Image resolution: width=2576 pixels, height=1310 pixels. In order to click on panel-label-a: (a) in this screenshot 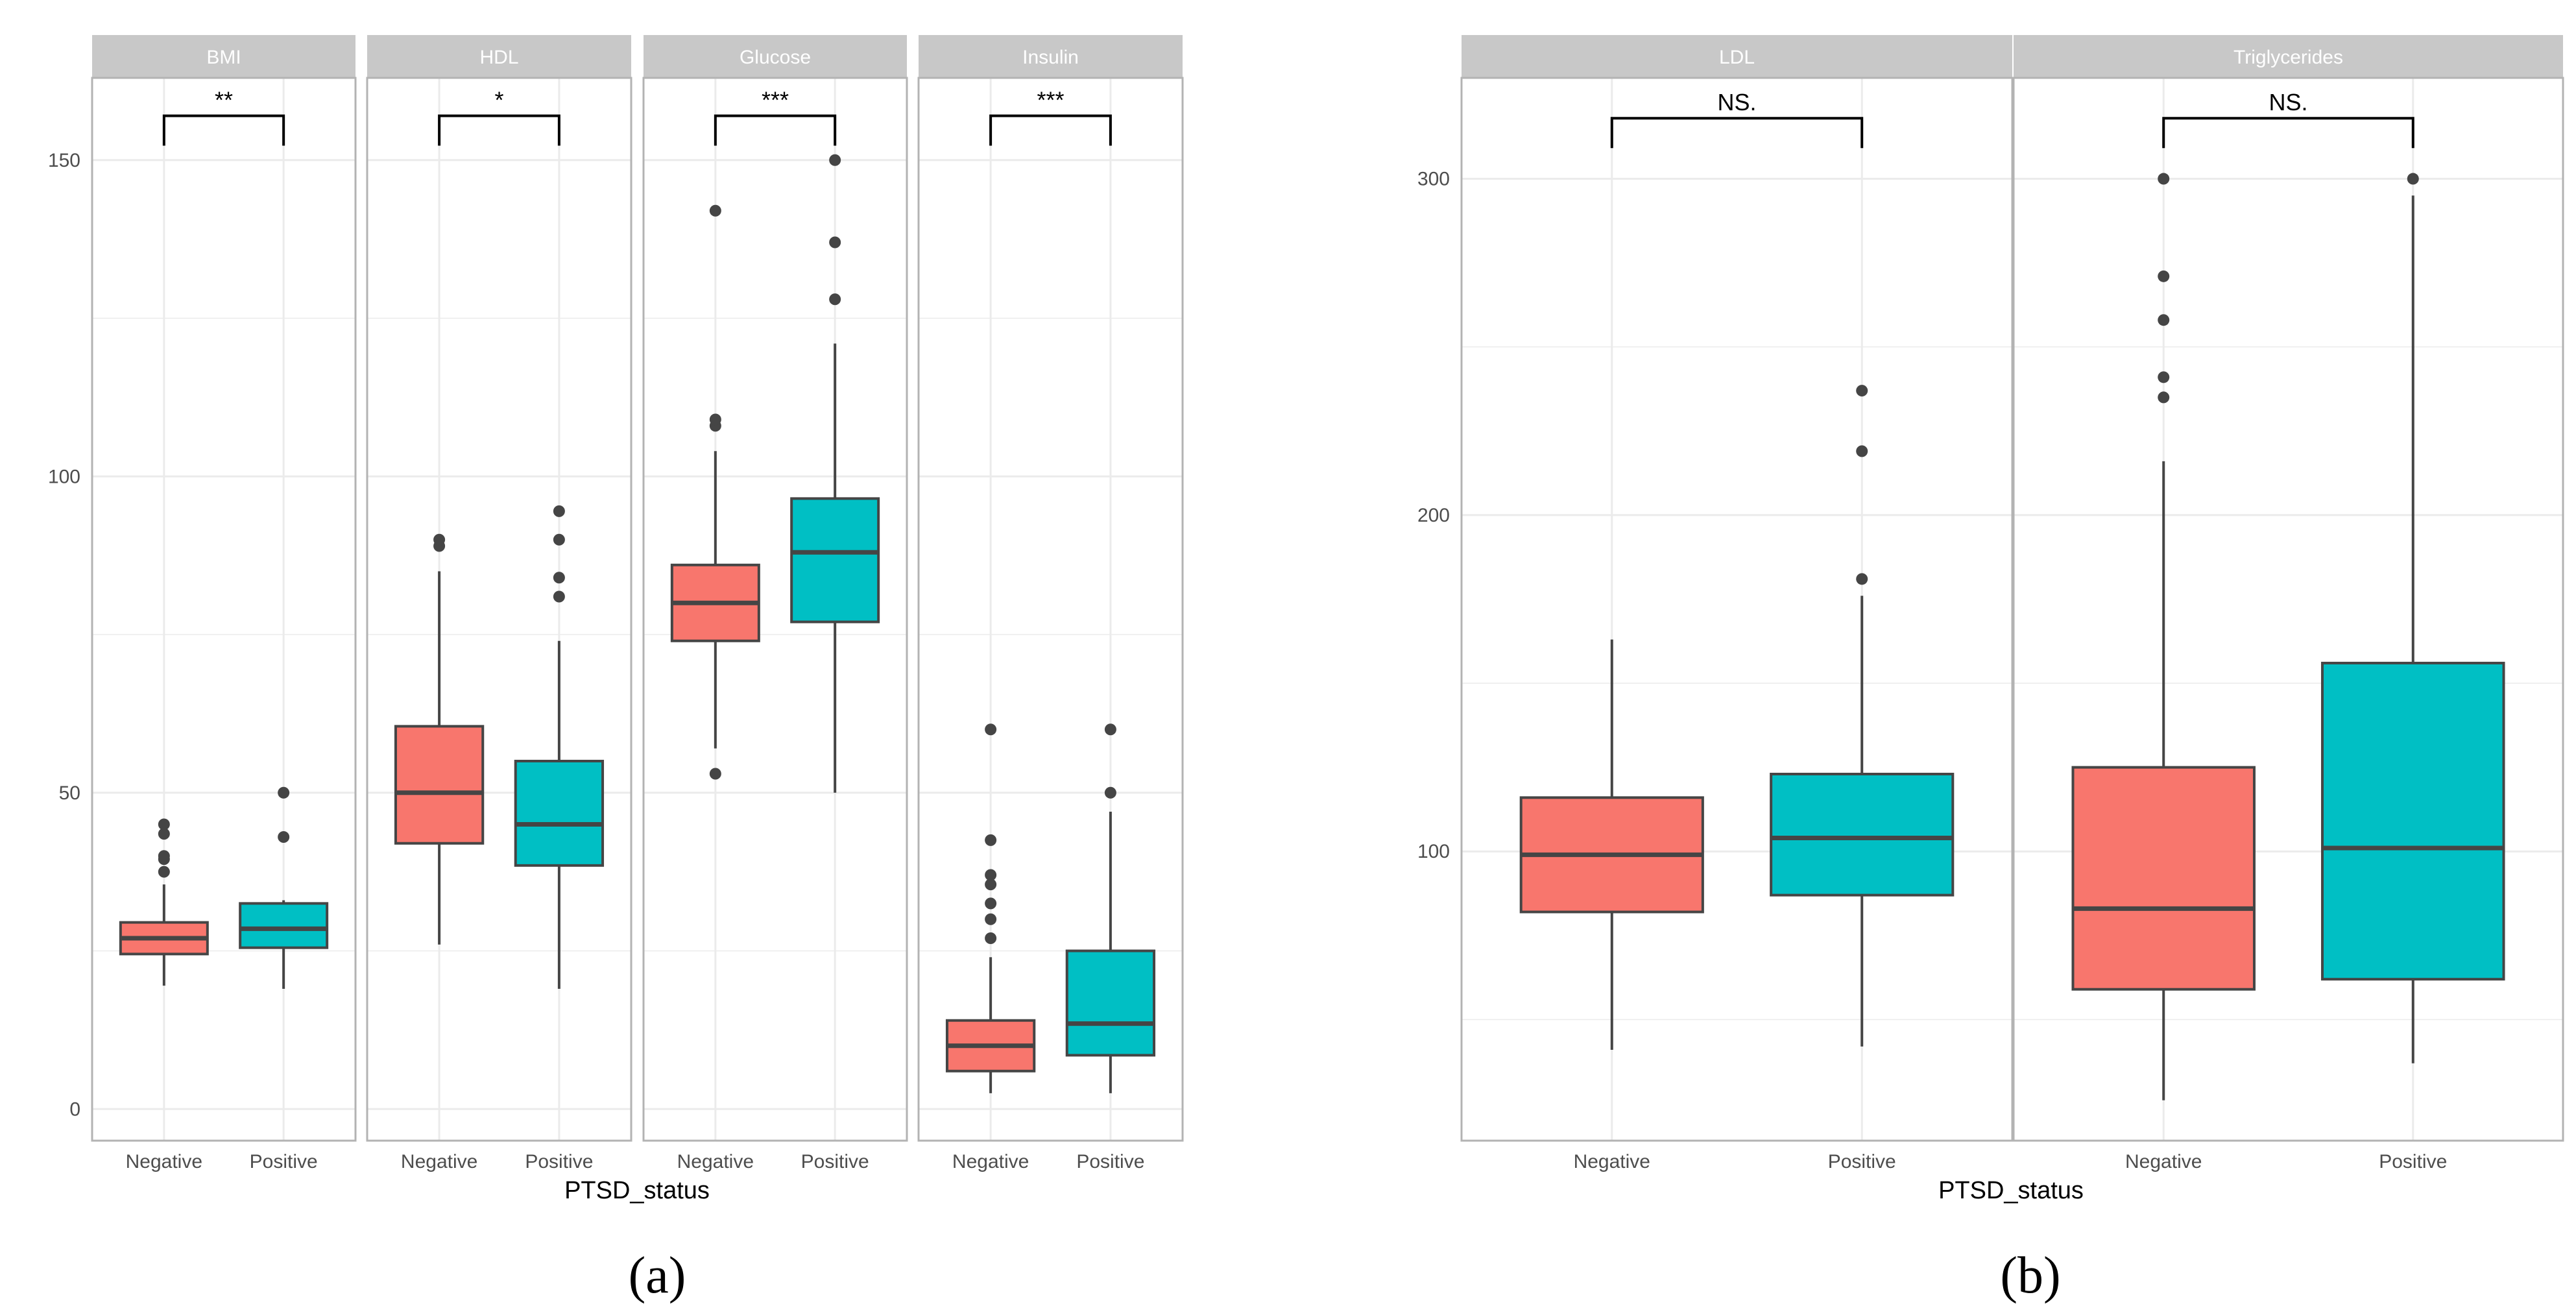, I will do `click(657, 1275)`.